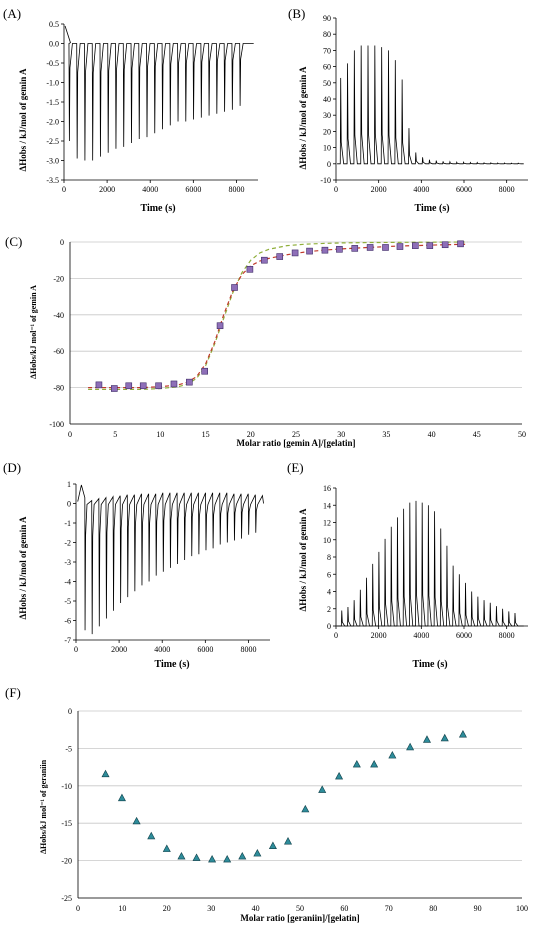 This screenshot has width=550, height=931. I want to click on x-tick-label: 80, so click(433, 908).